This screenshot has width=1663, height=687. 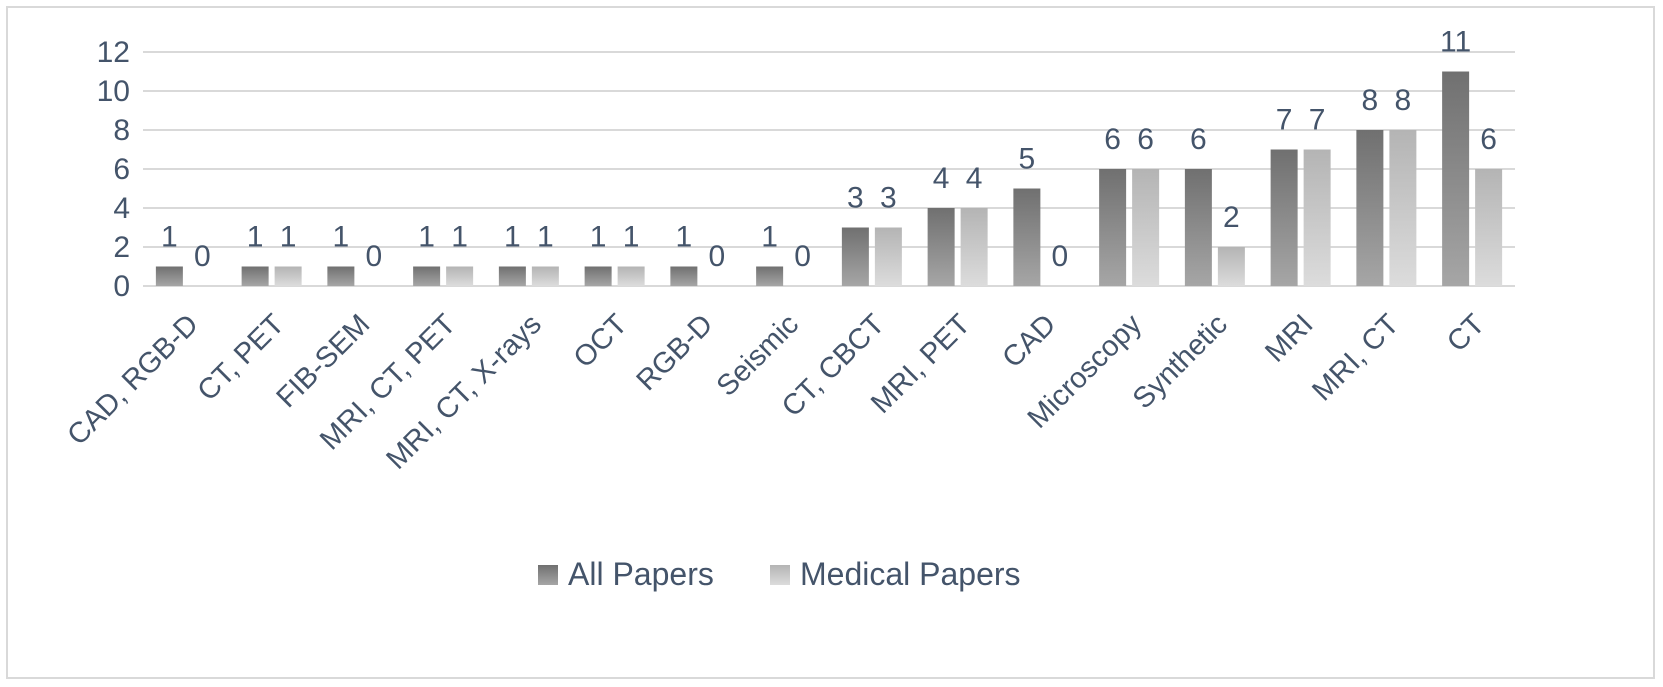 What do you see at coordinates (1289, 338) in the screenshot?
I see `x-tick-label: MRI` at bounding box center [1289, 338].